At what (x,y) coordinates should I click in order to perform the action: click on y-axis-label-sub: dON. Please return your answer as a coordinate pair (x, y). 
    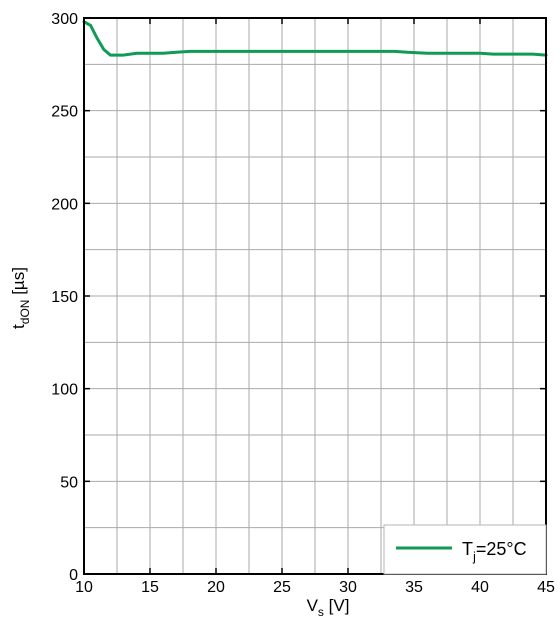
    Looking at the image, I should click on (25, 312).